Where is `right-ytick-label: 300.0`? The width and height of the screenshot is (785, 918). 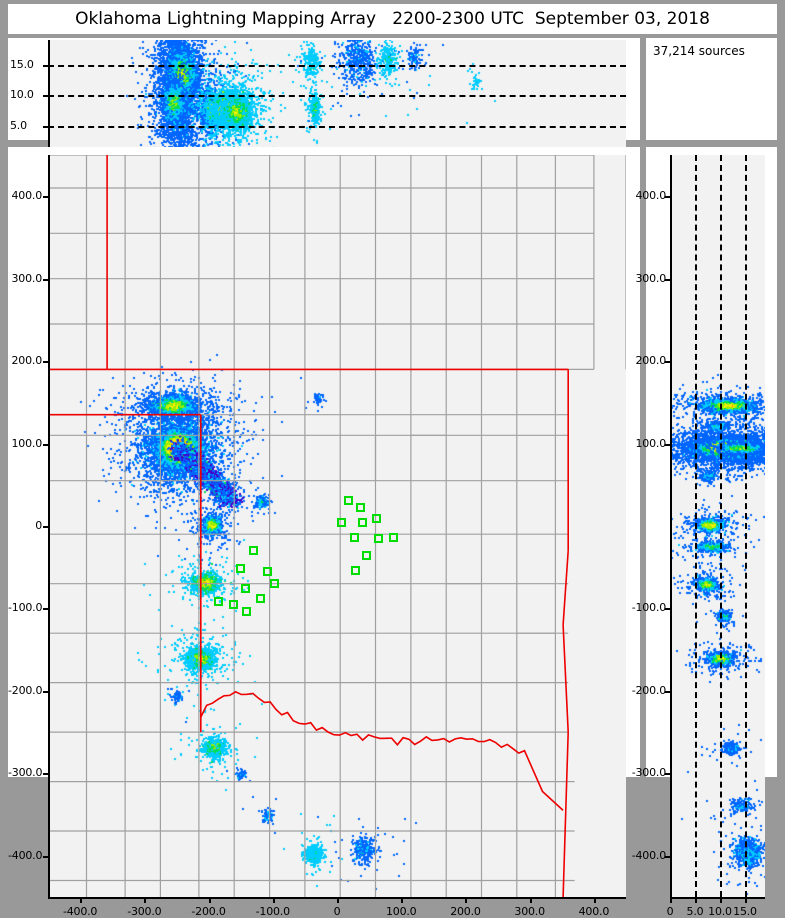
right-ytick-label: 300.0 is located at coordinates (651, 278).